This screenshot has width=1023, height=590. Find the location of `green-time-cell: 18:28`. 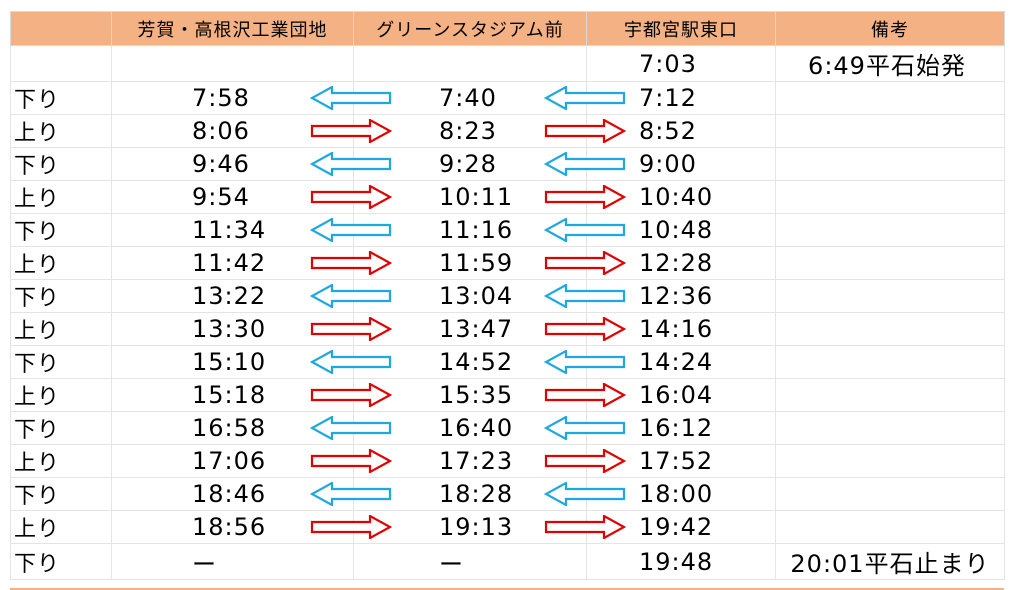

green-time-cell: 18:28 is located at coordinates (489, 494).